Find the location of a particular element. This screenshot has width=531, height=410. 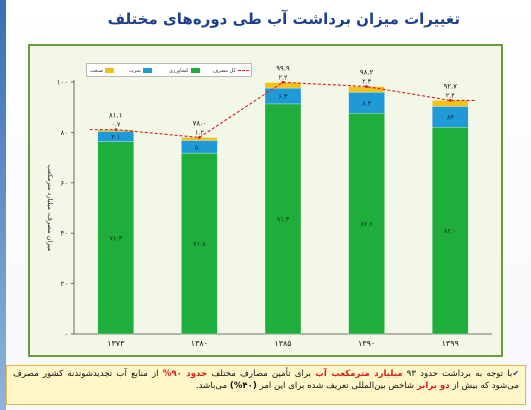

legend-label-total: کل مصرف is located at coordinates (224, 70).